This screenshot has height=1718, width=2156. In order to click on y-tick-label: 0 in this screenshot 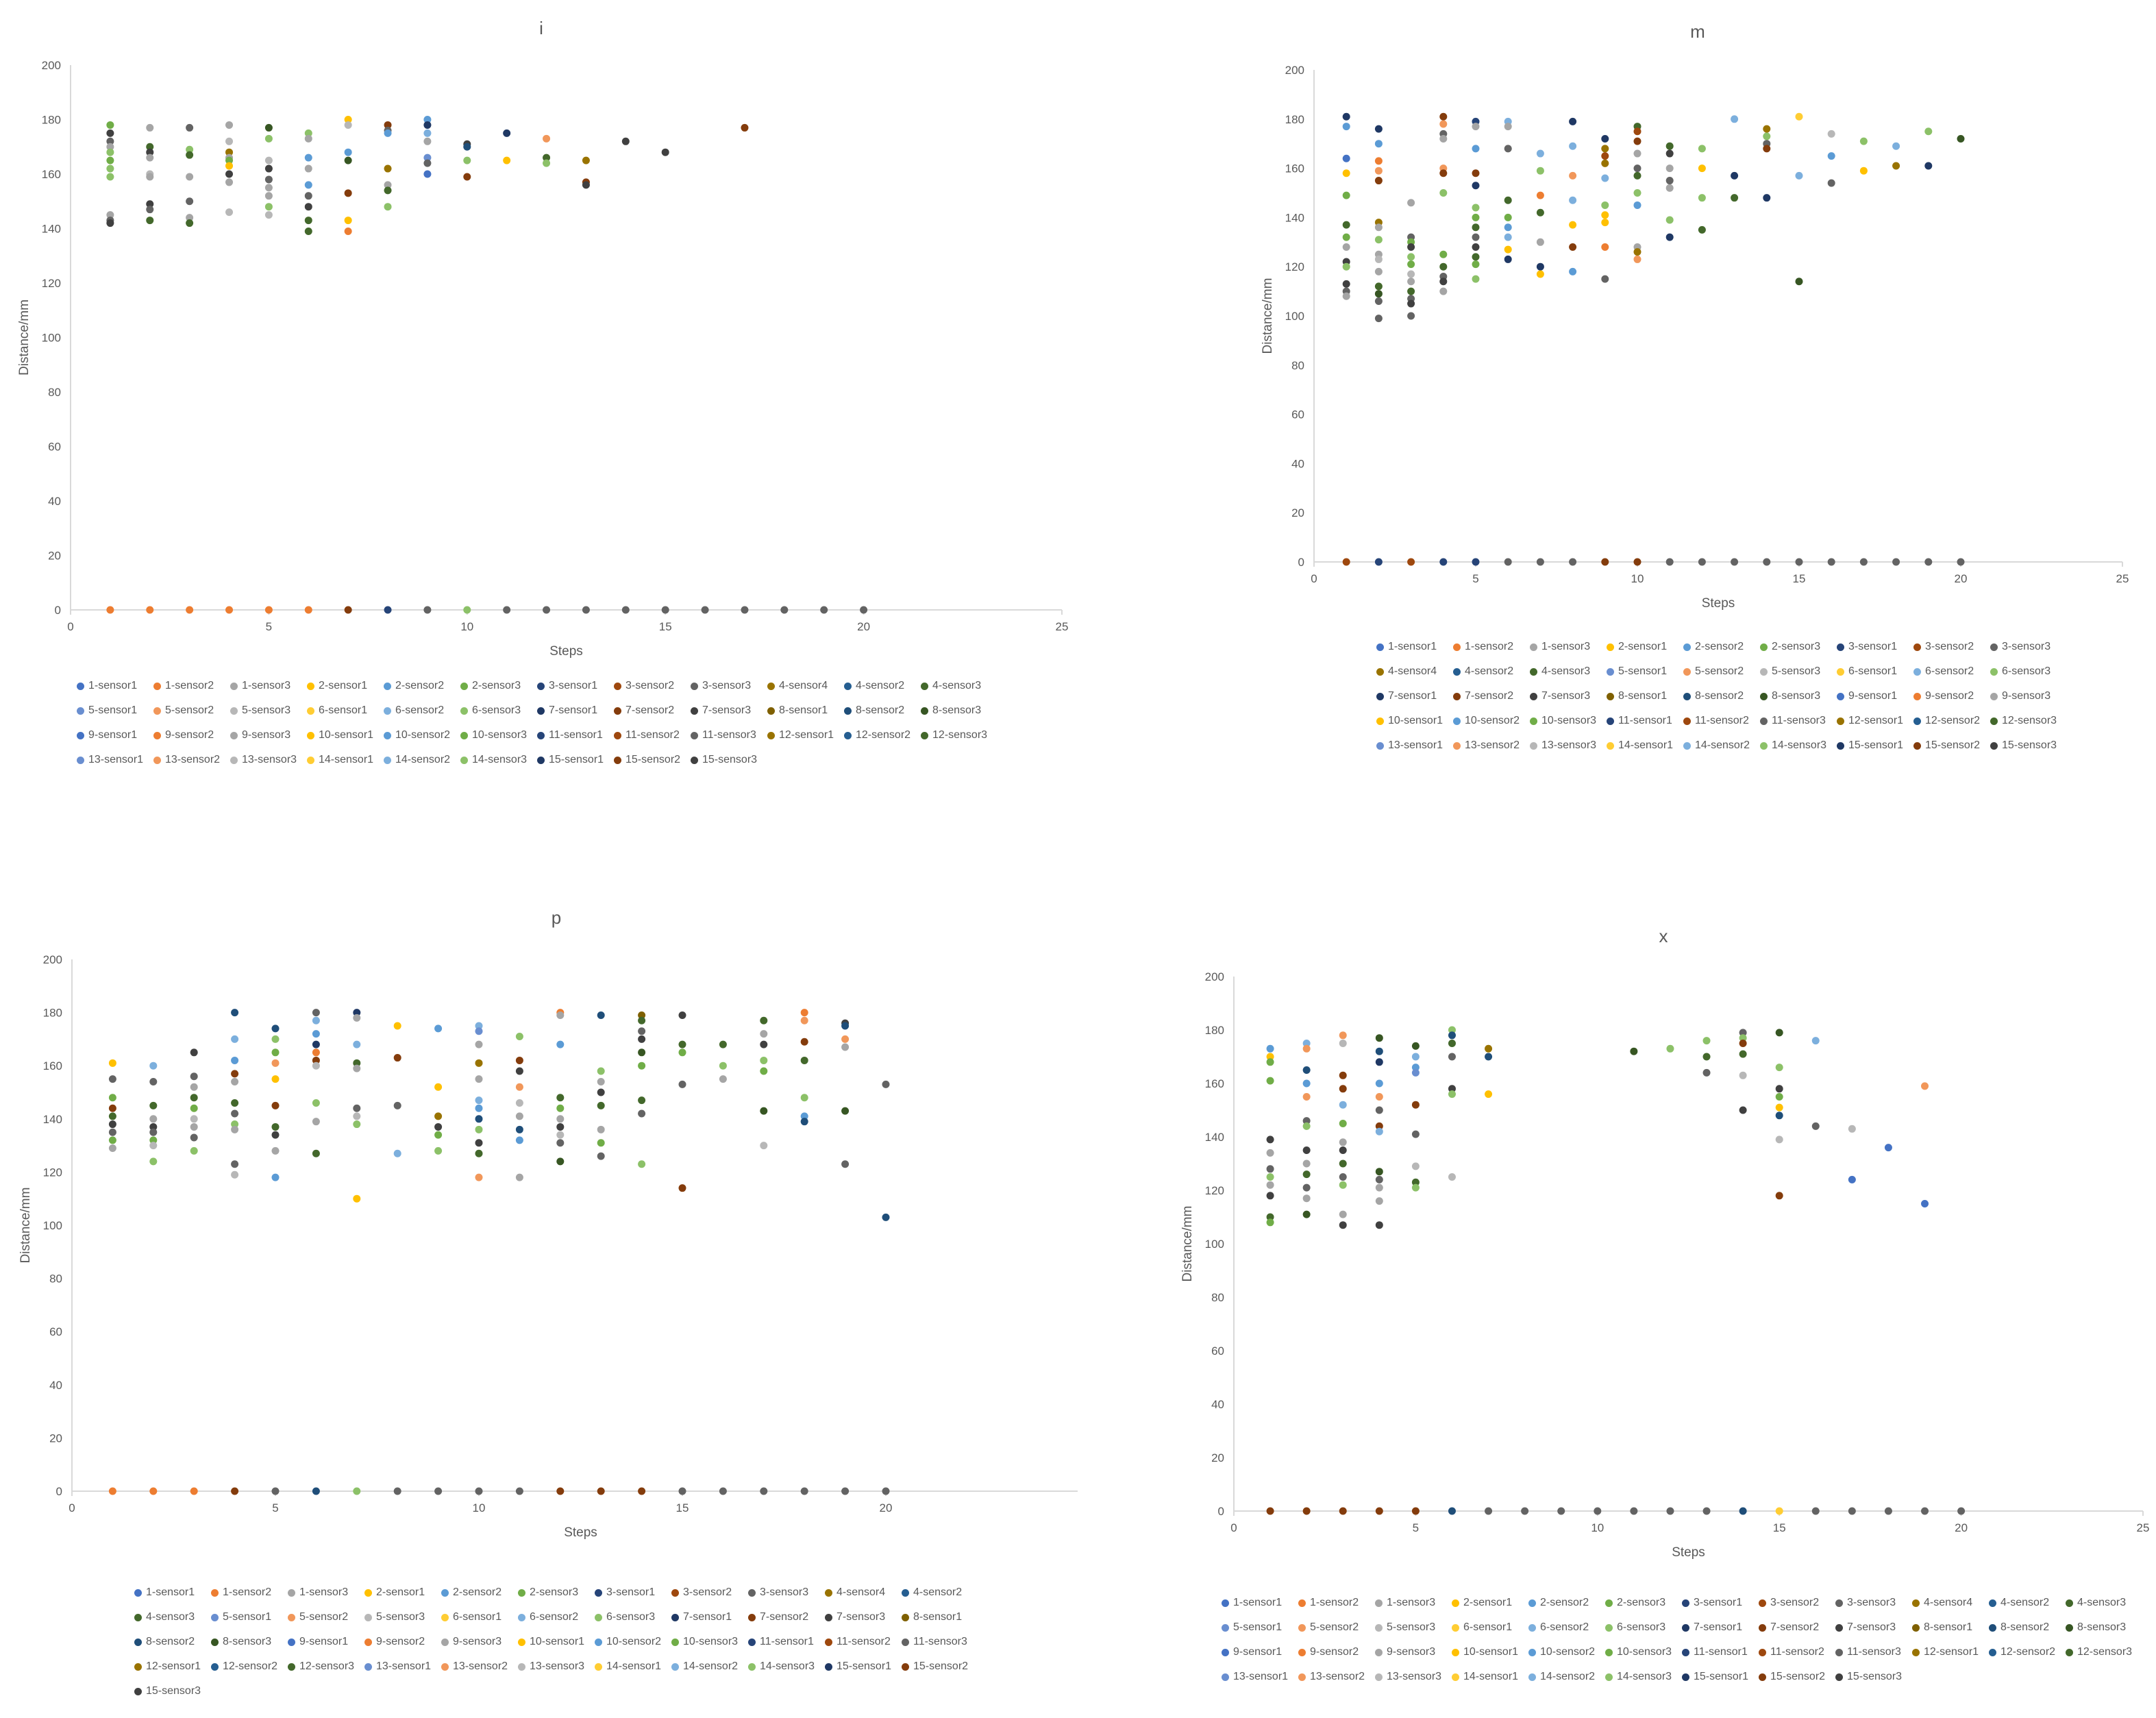, I will do `click(59, 1492)`.